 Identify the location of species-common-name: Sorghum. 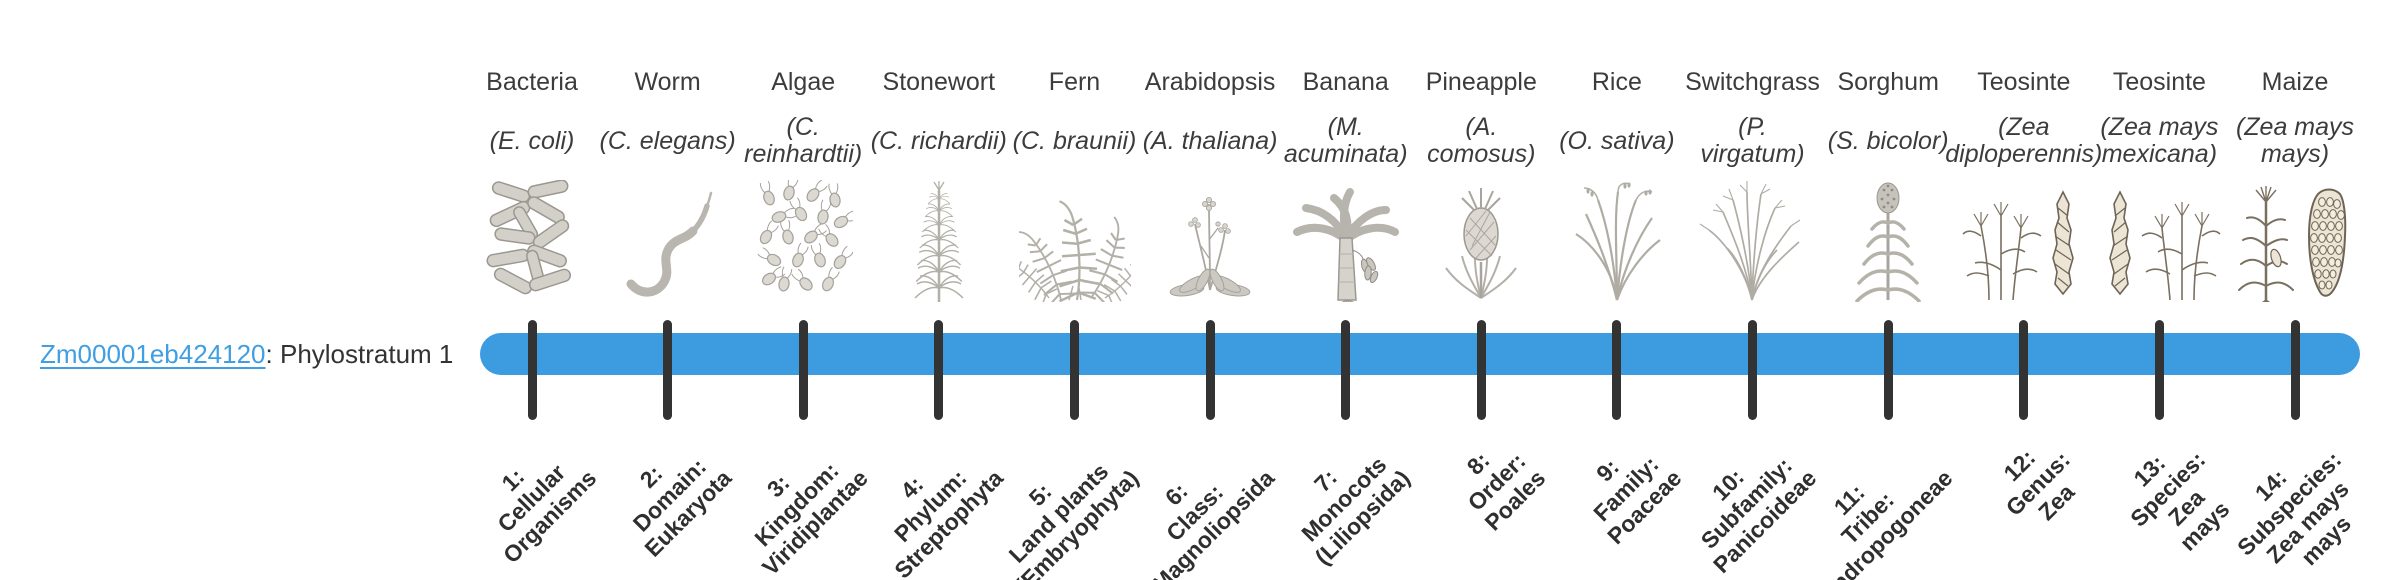
(1888, 82).